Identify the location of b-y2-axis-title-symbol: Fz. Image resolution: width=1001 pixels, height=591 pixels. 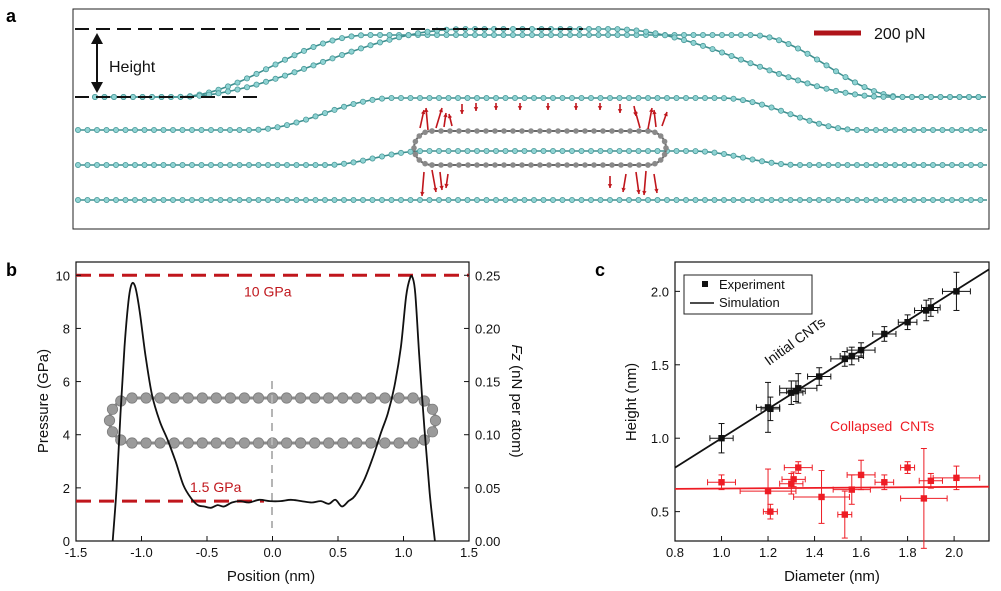
(516, 352).